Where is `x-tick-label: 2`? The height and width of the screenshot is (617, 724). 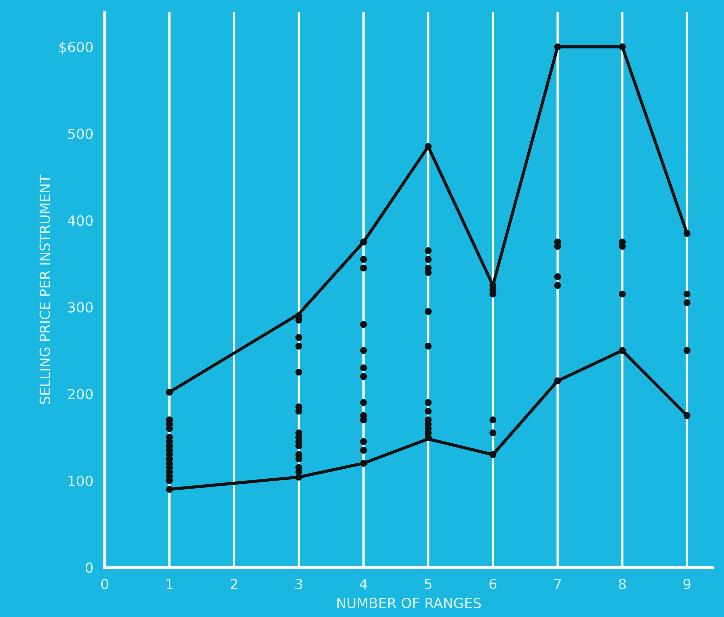 x-tick-label: 2 is located at coordinates (234, 584).